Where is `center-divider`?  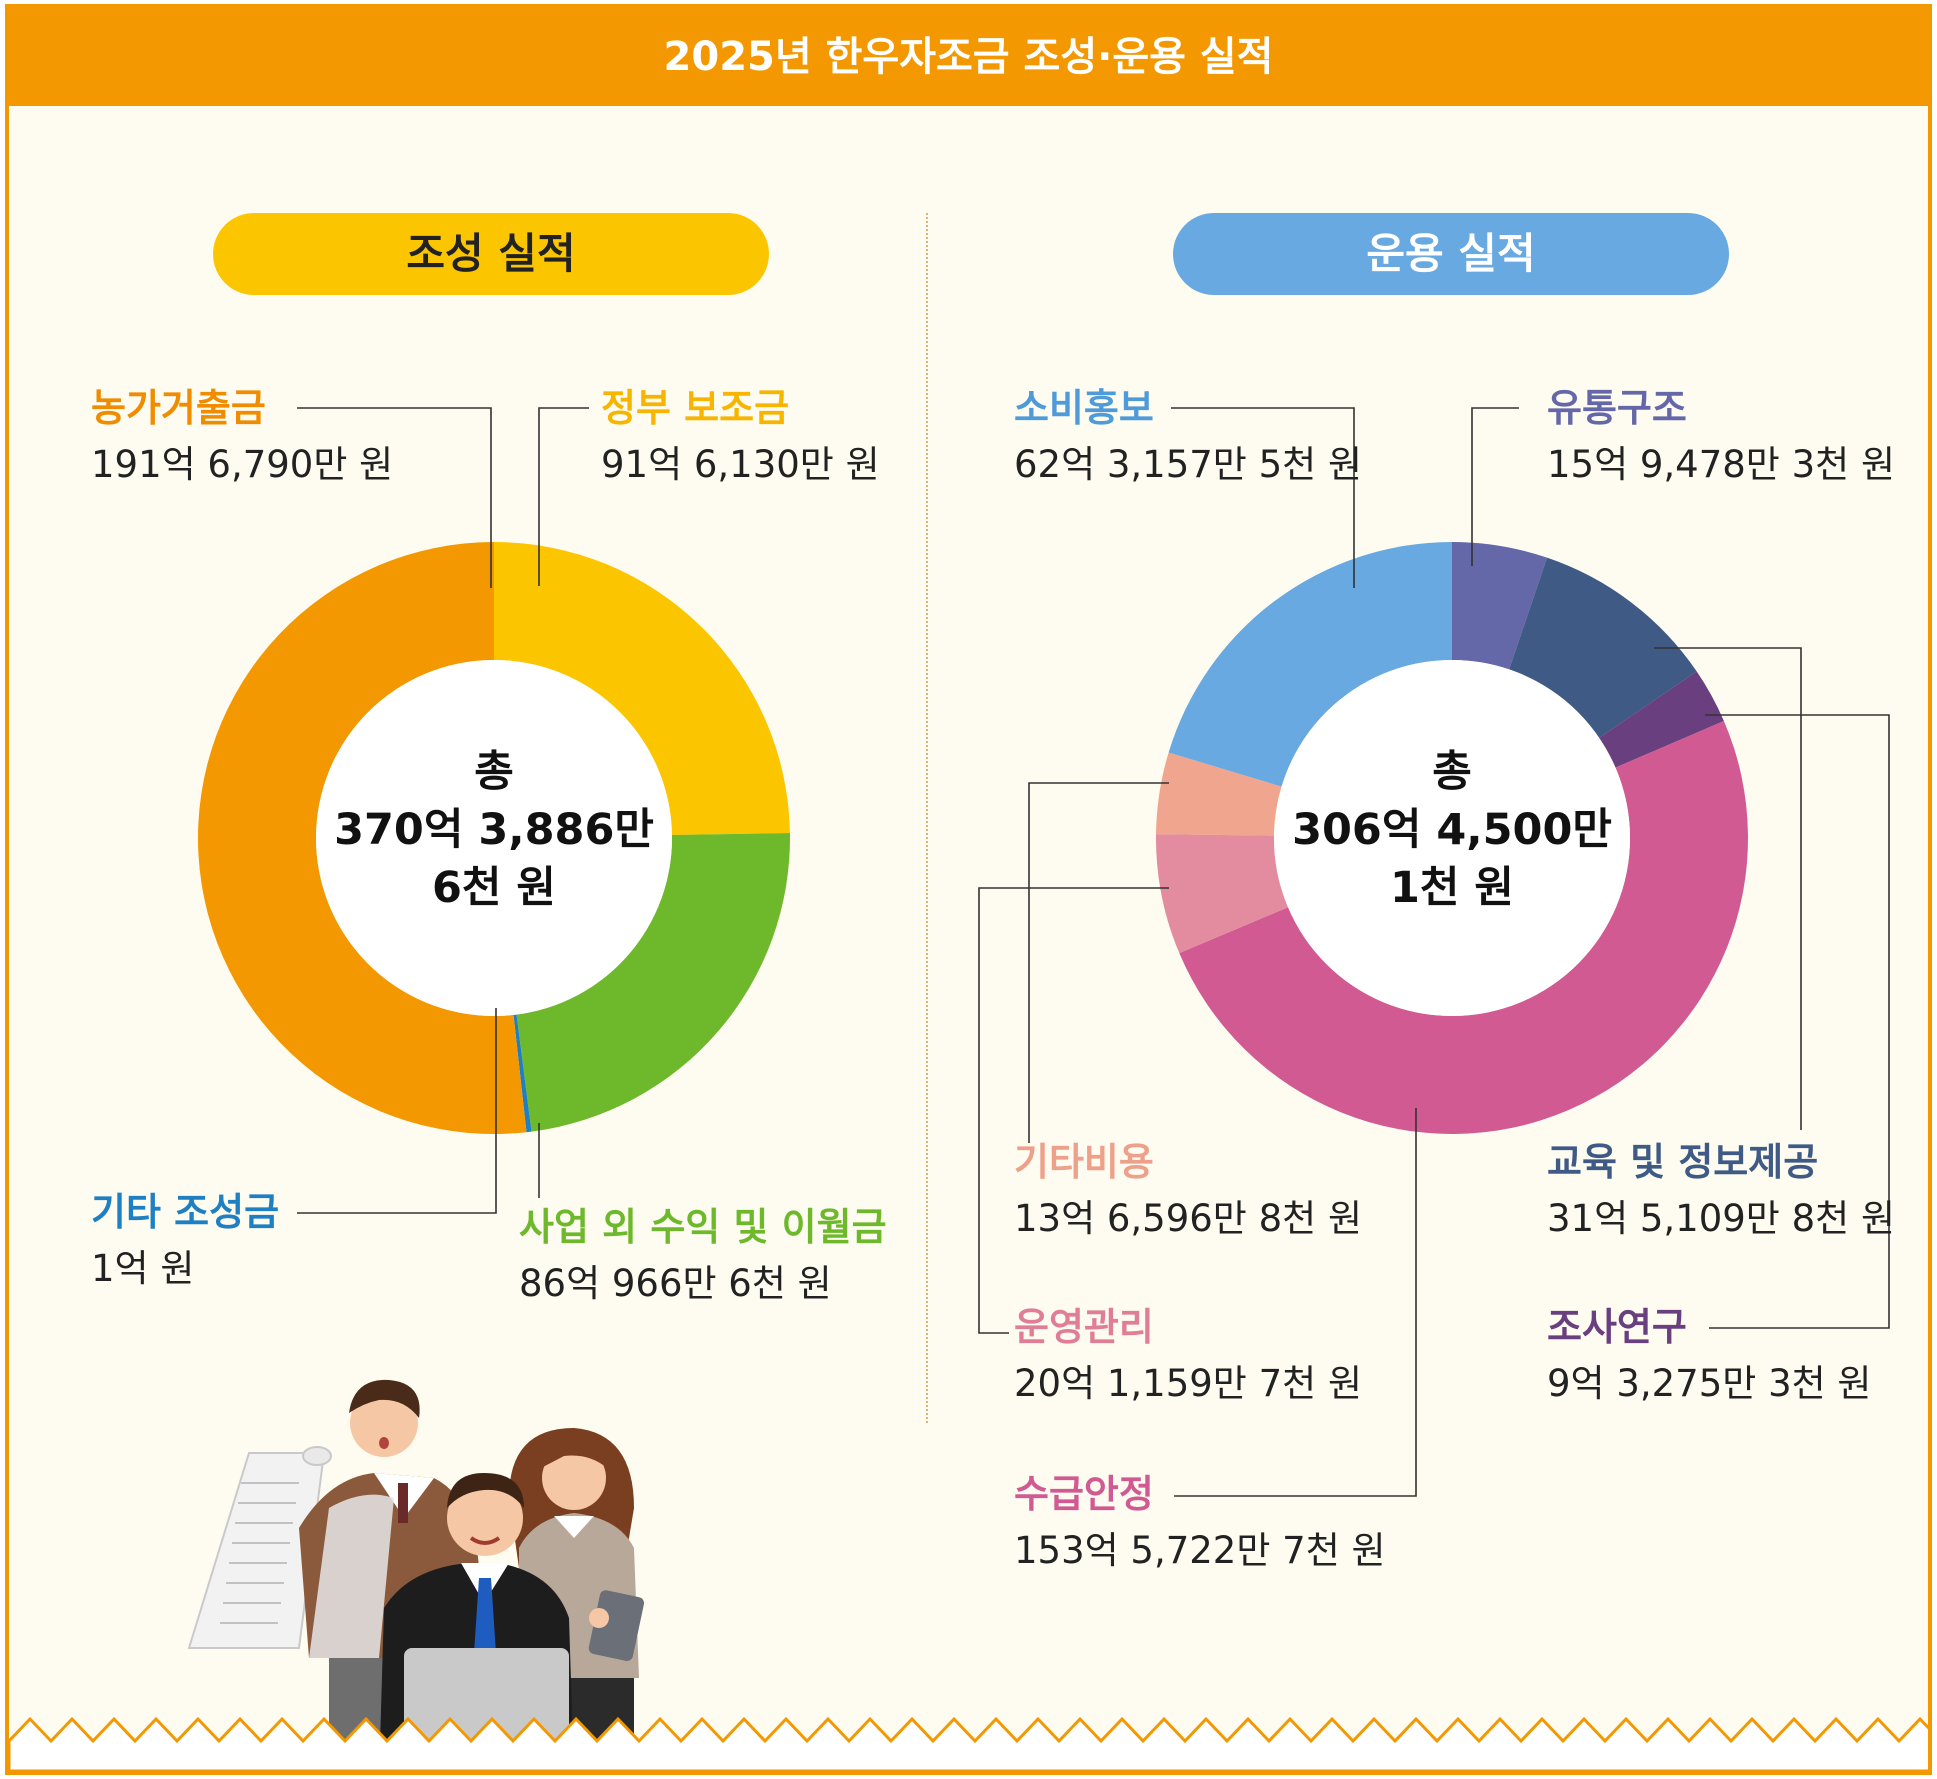 center-divider is located at coordinates (927, 818).